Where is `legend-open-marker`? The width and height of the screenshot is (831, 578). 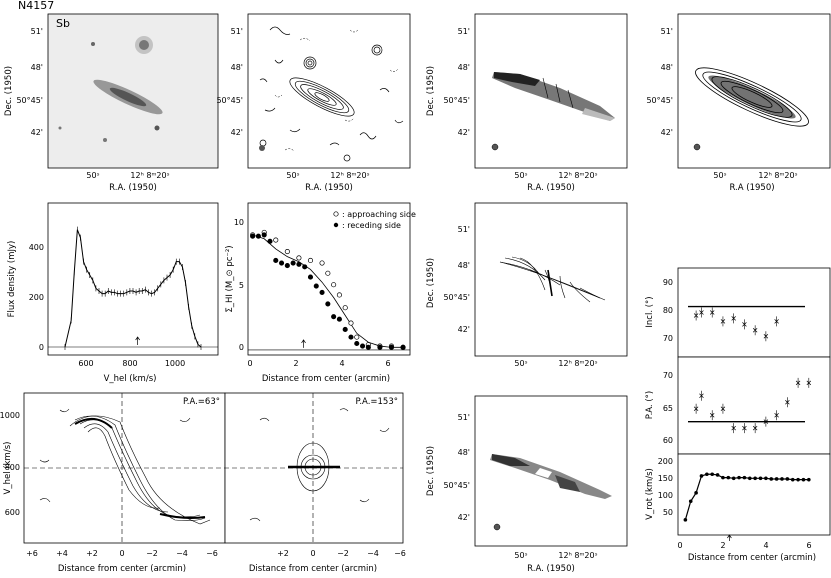
legend-open-marker is located at coordinates (336, 214).